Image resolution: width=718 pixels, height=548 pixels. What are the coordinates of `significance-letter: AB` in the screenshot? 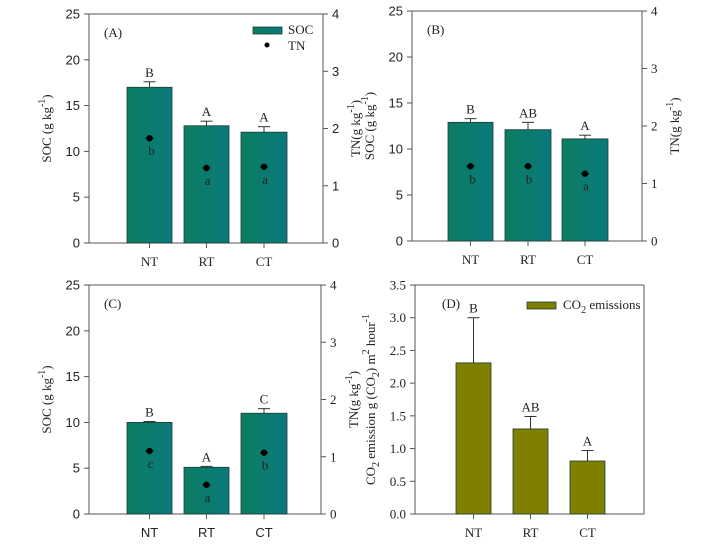 It's located at (528, 112).